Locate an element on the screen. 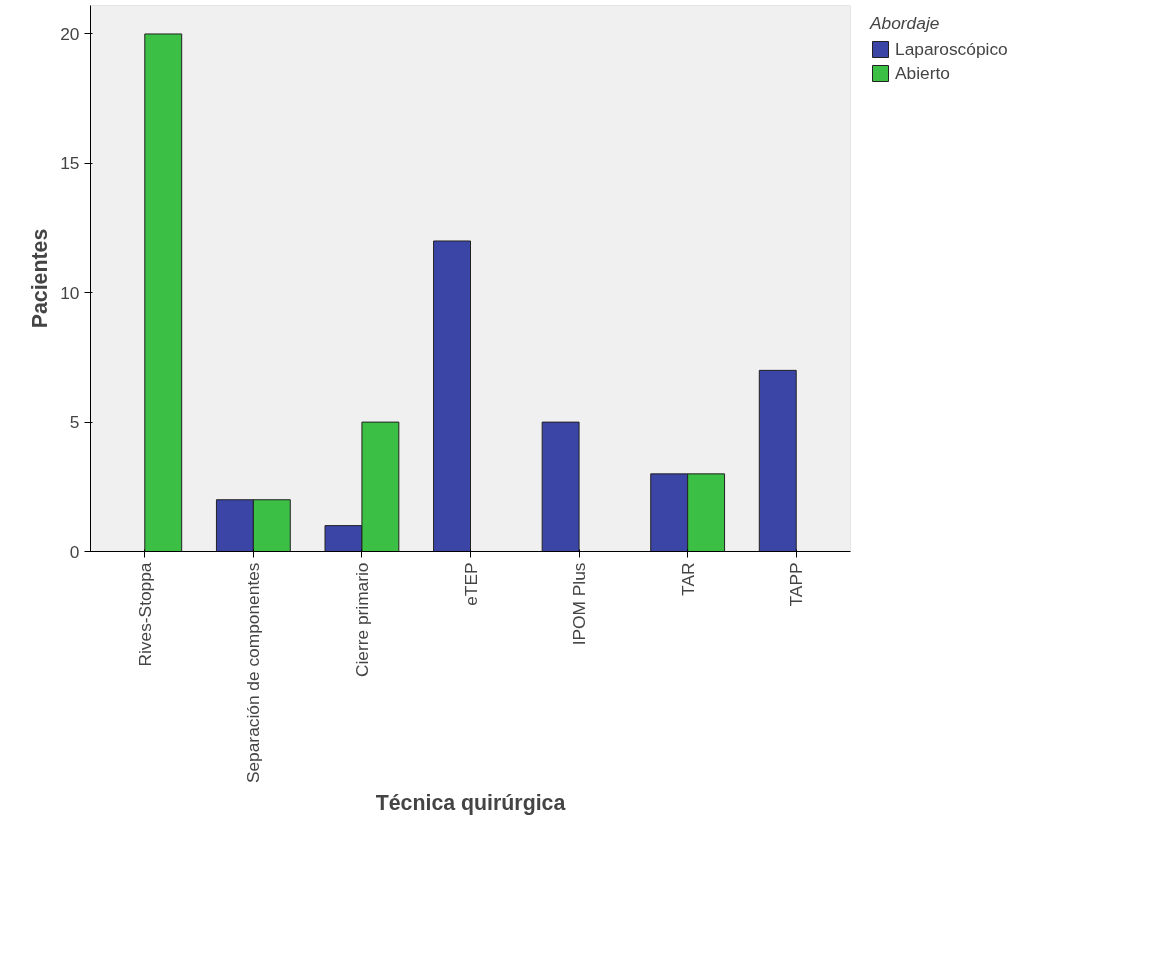  x-axis-title: Técnica quirúrgica is located at coordinates (470, 803).